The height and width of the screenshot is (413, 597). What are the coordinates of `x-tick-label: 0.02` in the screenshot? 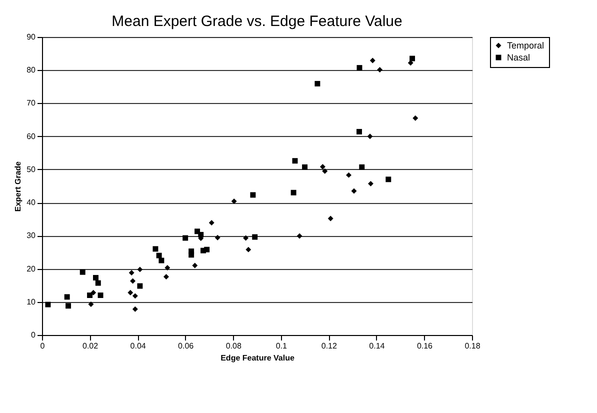 It's located at (90, 346).